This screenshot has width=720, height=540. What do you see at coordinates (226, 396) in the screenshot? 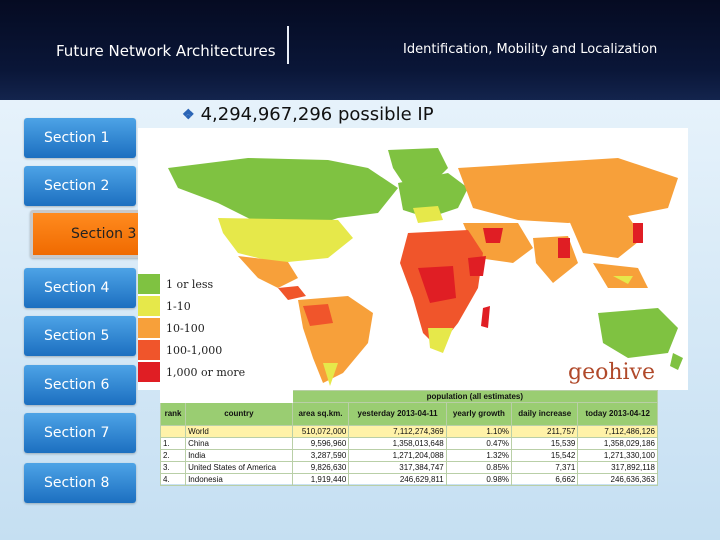
I see `table-blank-cell` at bounding box center [226, 396].